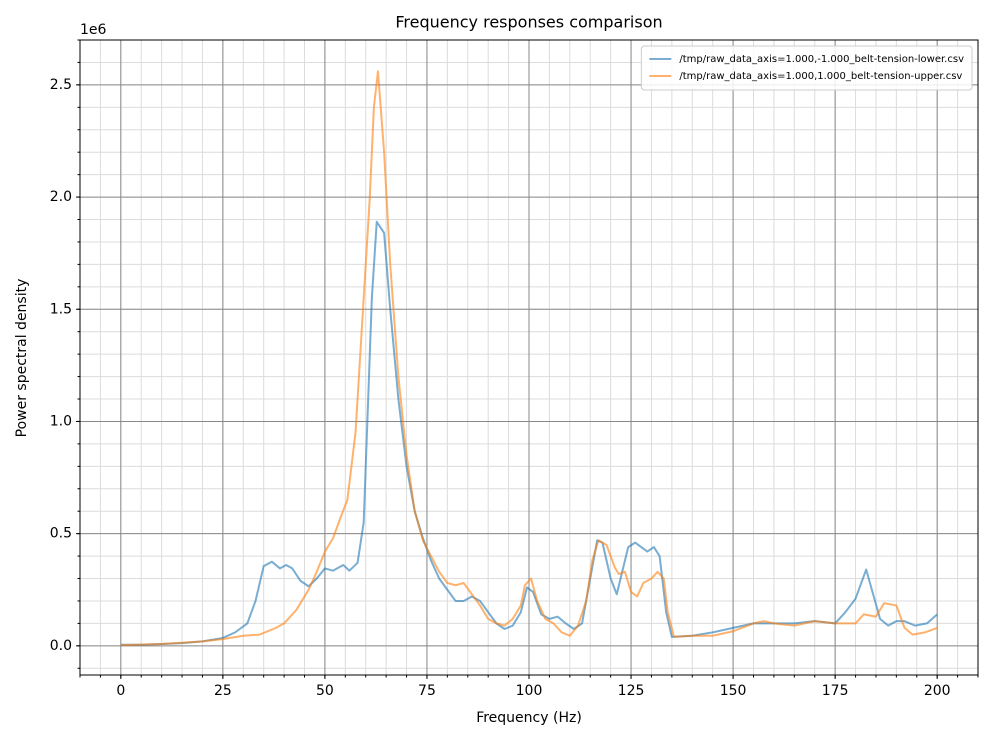 The height and width of the screenshot is (737, 996). I want to click on x-tick-label: 75, so click(427, 691).